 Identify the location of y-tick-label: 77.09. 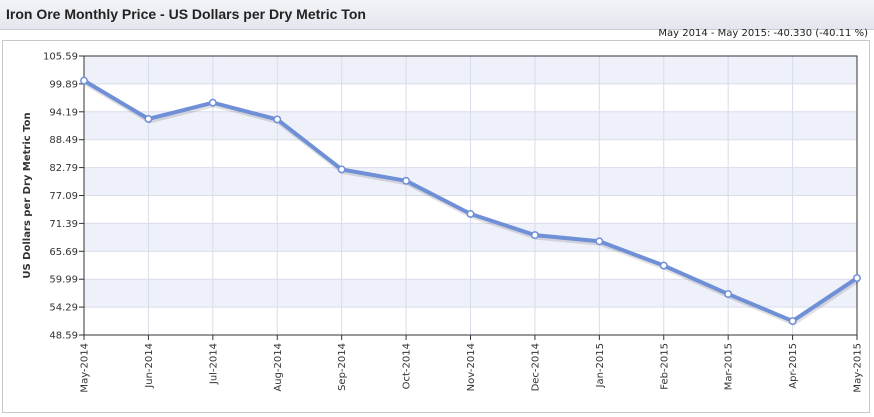
(63, 196).